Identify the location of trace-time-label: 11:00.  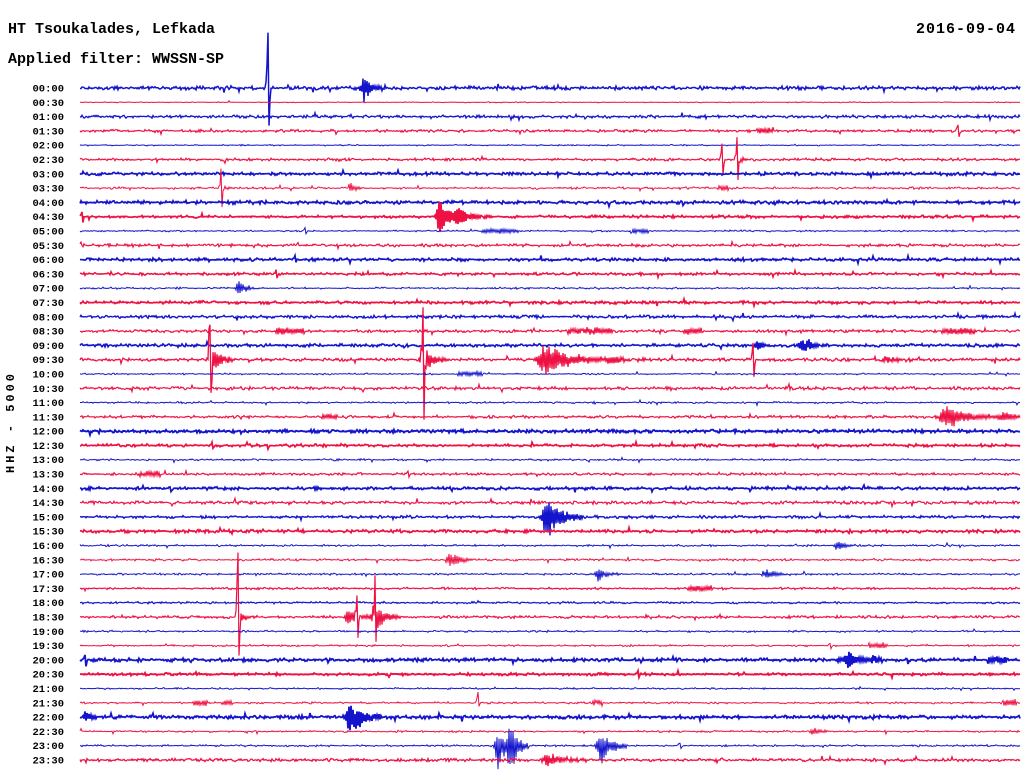
(48, 404).